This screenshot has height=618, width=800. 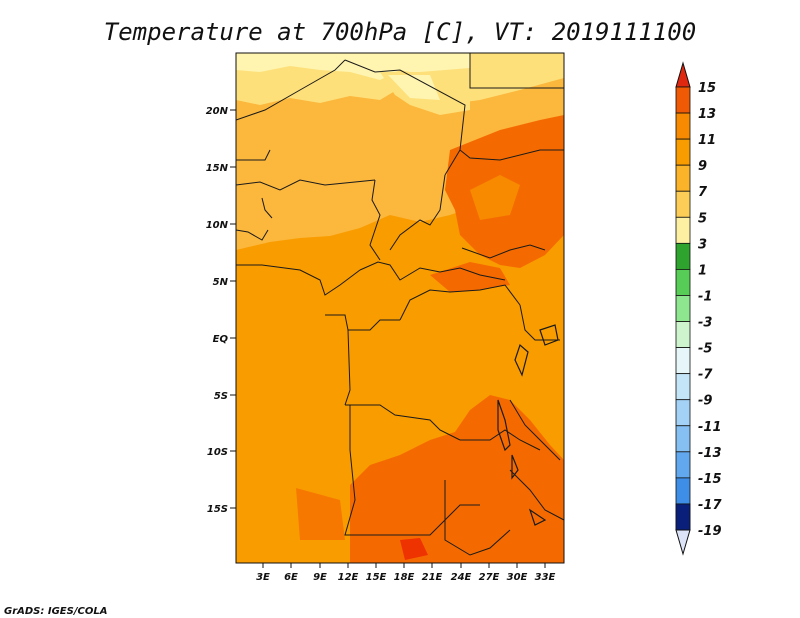 What do you see at coordinates (320, 514) in the screenshot?
I see `temperature-zone-11-13-coast` at bounding box center [320, 514].